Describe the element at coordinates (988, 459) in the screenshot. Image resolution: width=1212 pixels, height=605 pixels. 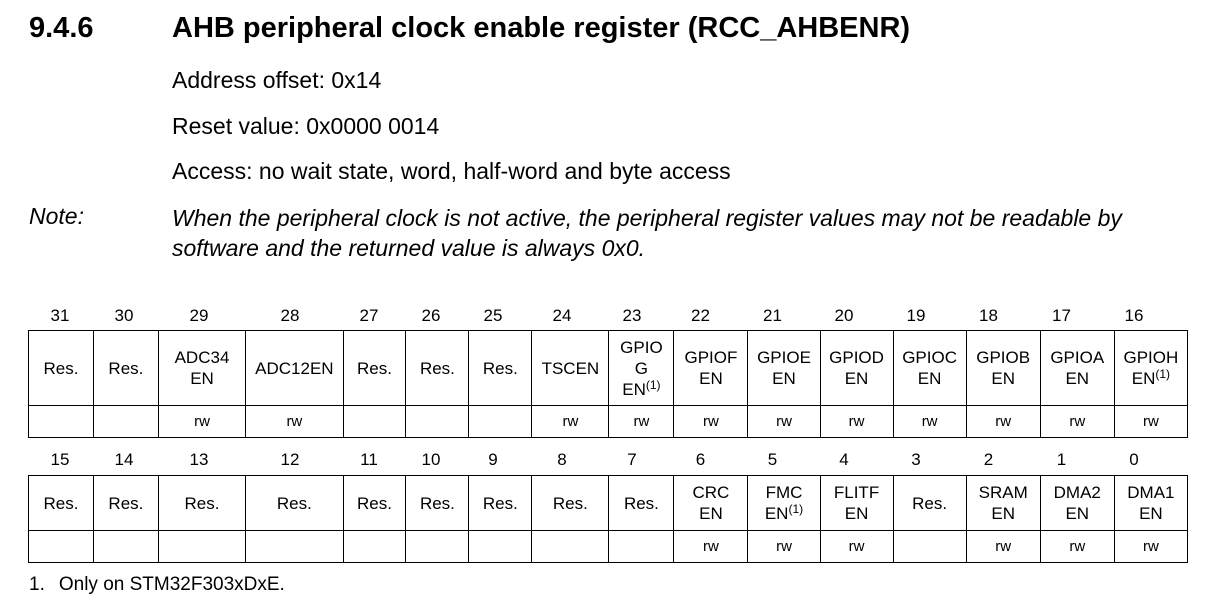
I see `bit-number: 2` at that location.